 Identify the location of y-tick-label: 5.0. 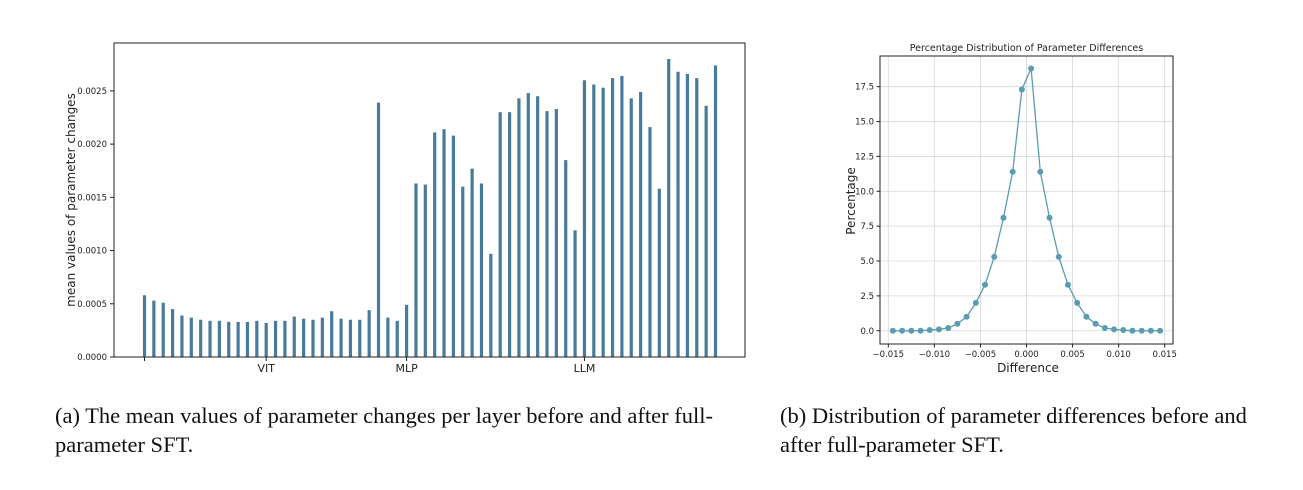
(867, 262).